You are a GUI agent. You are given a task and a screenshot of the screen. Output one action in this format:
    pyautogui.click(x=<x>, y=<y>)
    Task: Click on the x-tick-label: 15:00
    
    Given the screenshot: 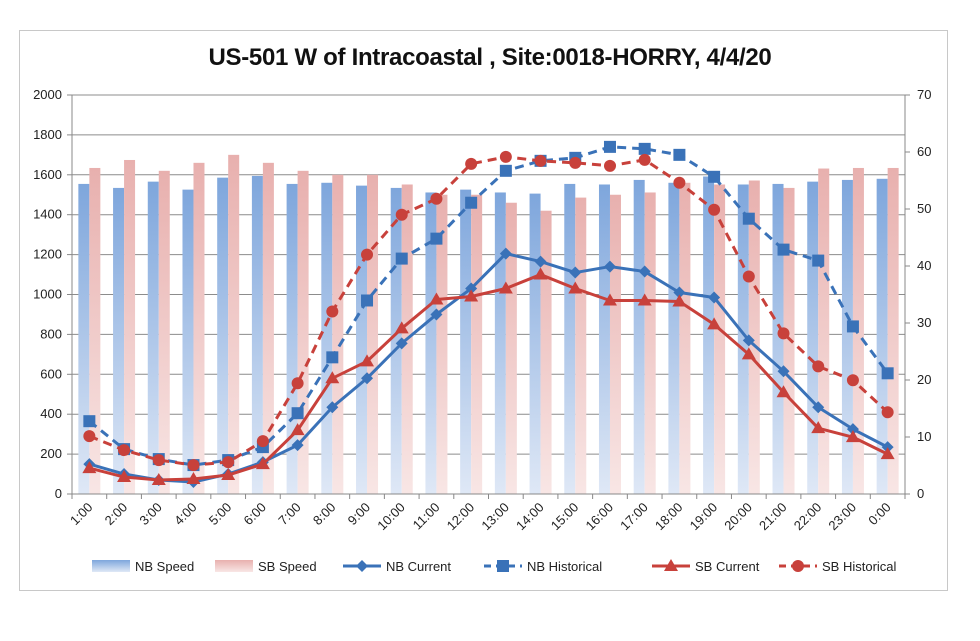 What is the action you would take?
    pyautogui.click(x=565, y=517)
    